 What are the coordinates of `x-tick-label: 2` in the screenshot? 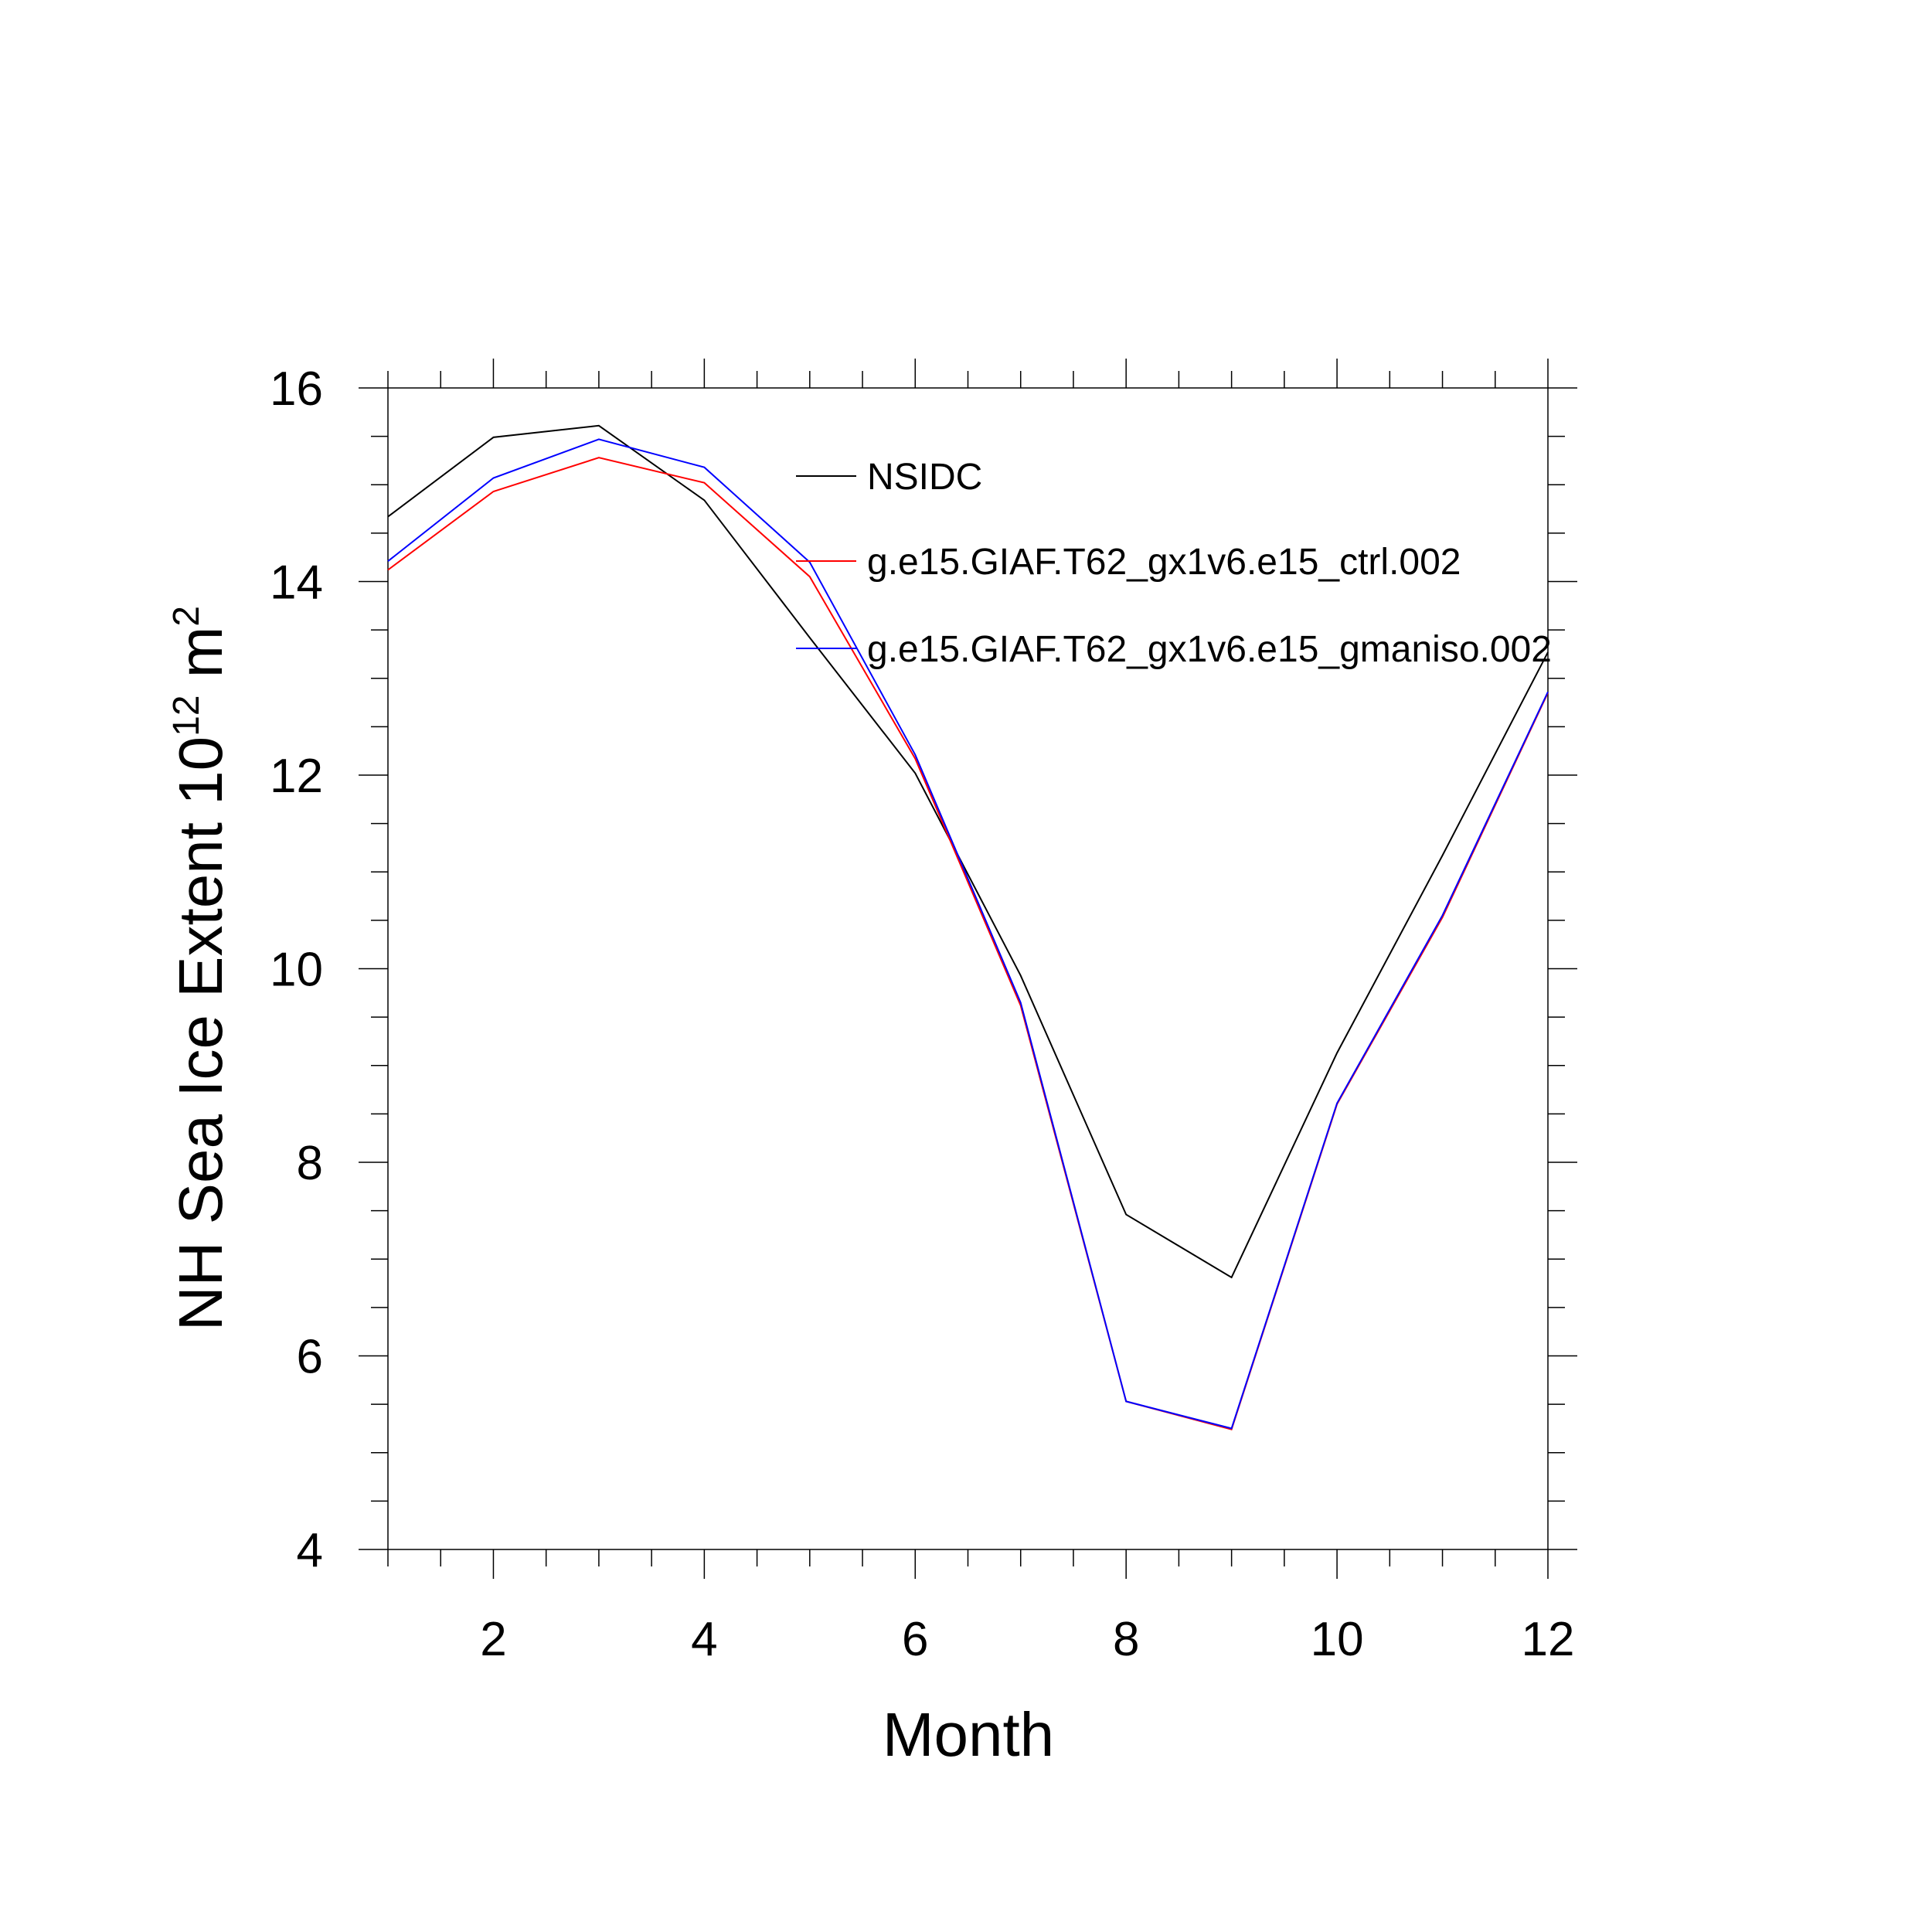 It's located at (493, 1640).